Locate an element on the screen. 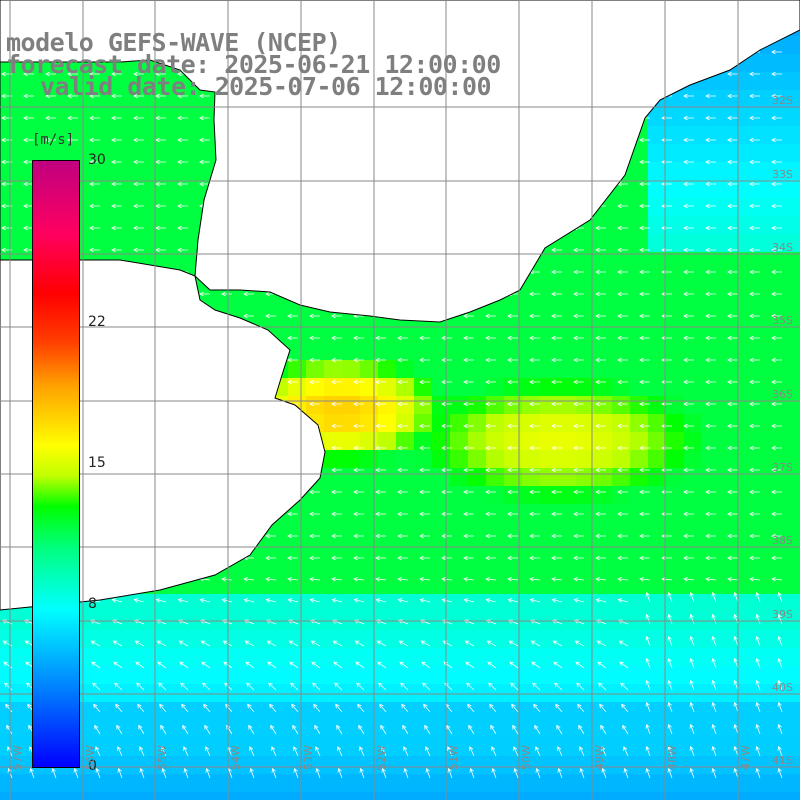  title-valid-date: valid date: 2025-07-06 12:00:00 is located at coordinates (266, 86).